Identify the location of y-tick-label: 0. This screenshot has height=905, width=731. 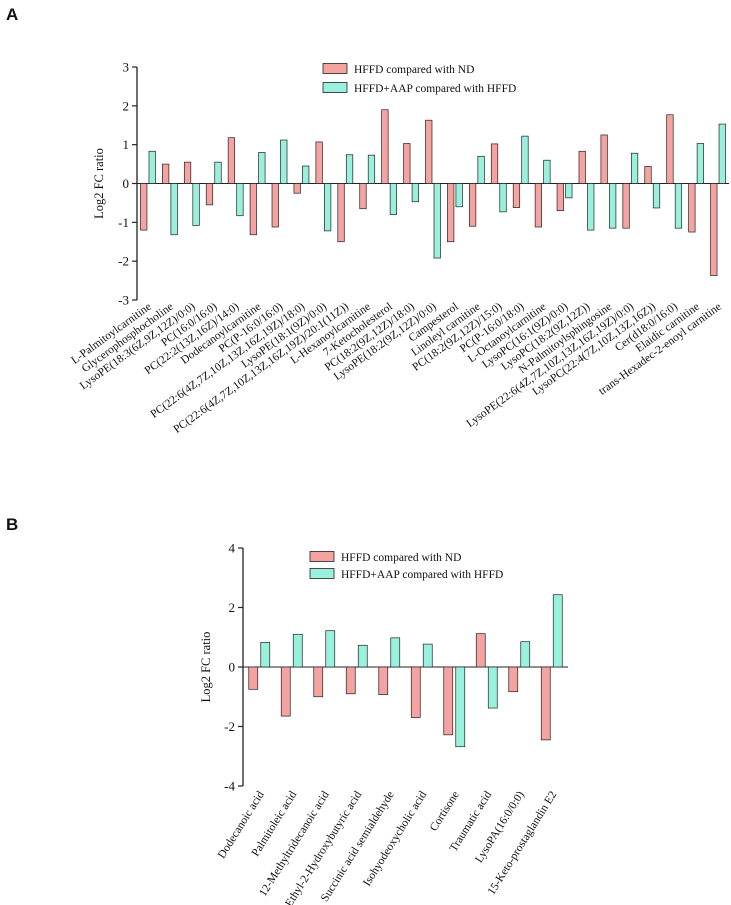
(232, 667).